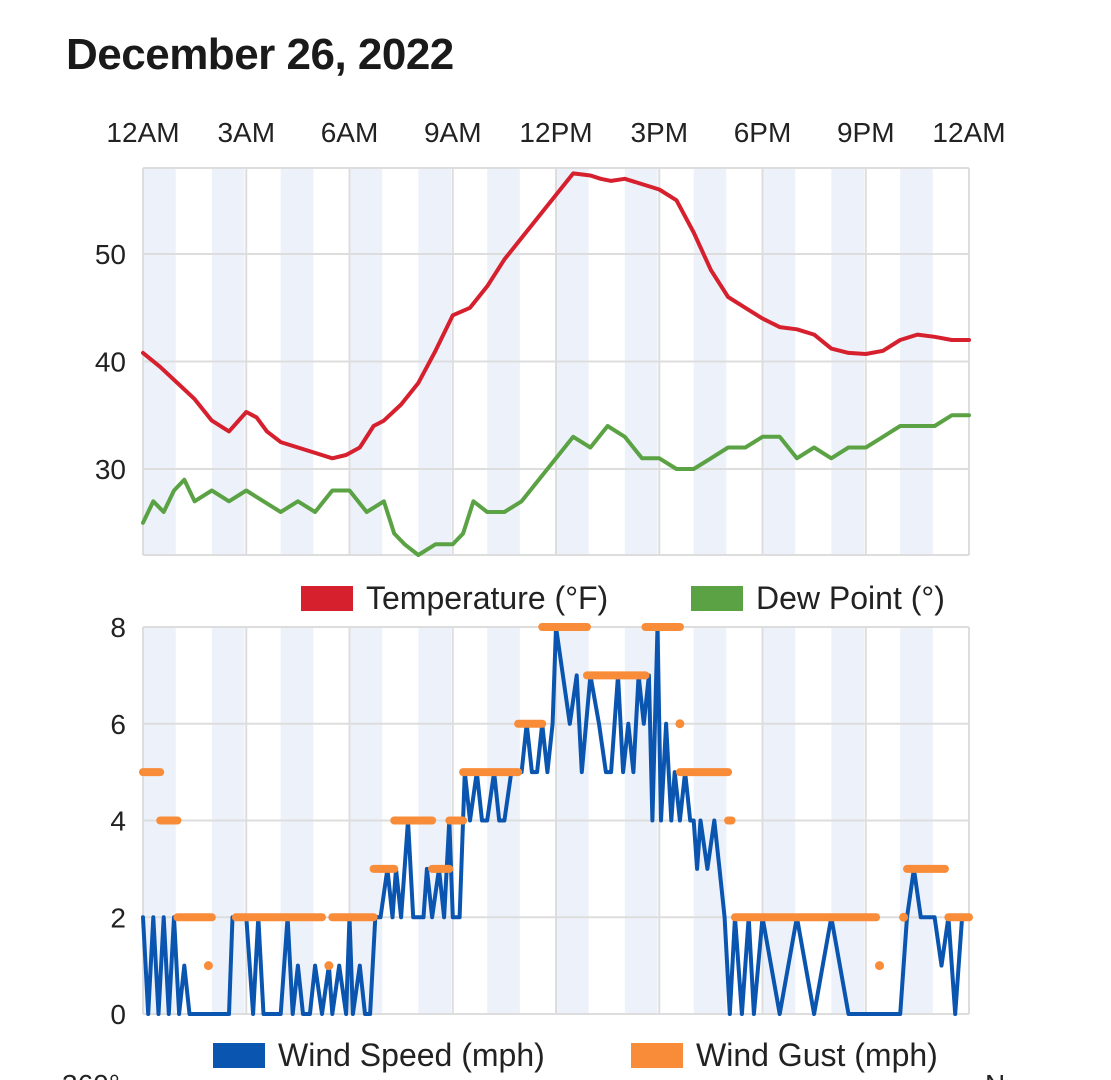 Image resolution: width=1111 pixels, height=1080 pixels. I want to click on y-tick-label: 30, so click(110, 469).